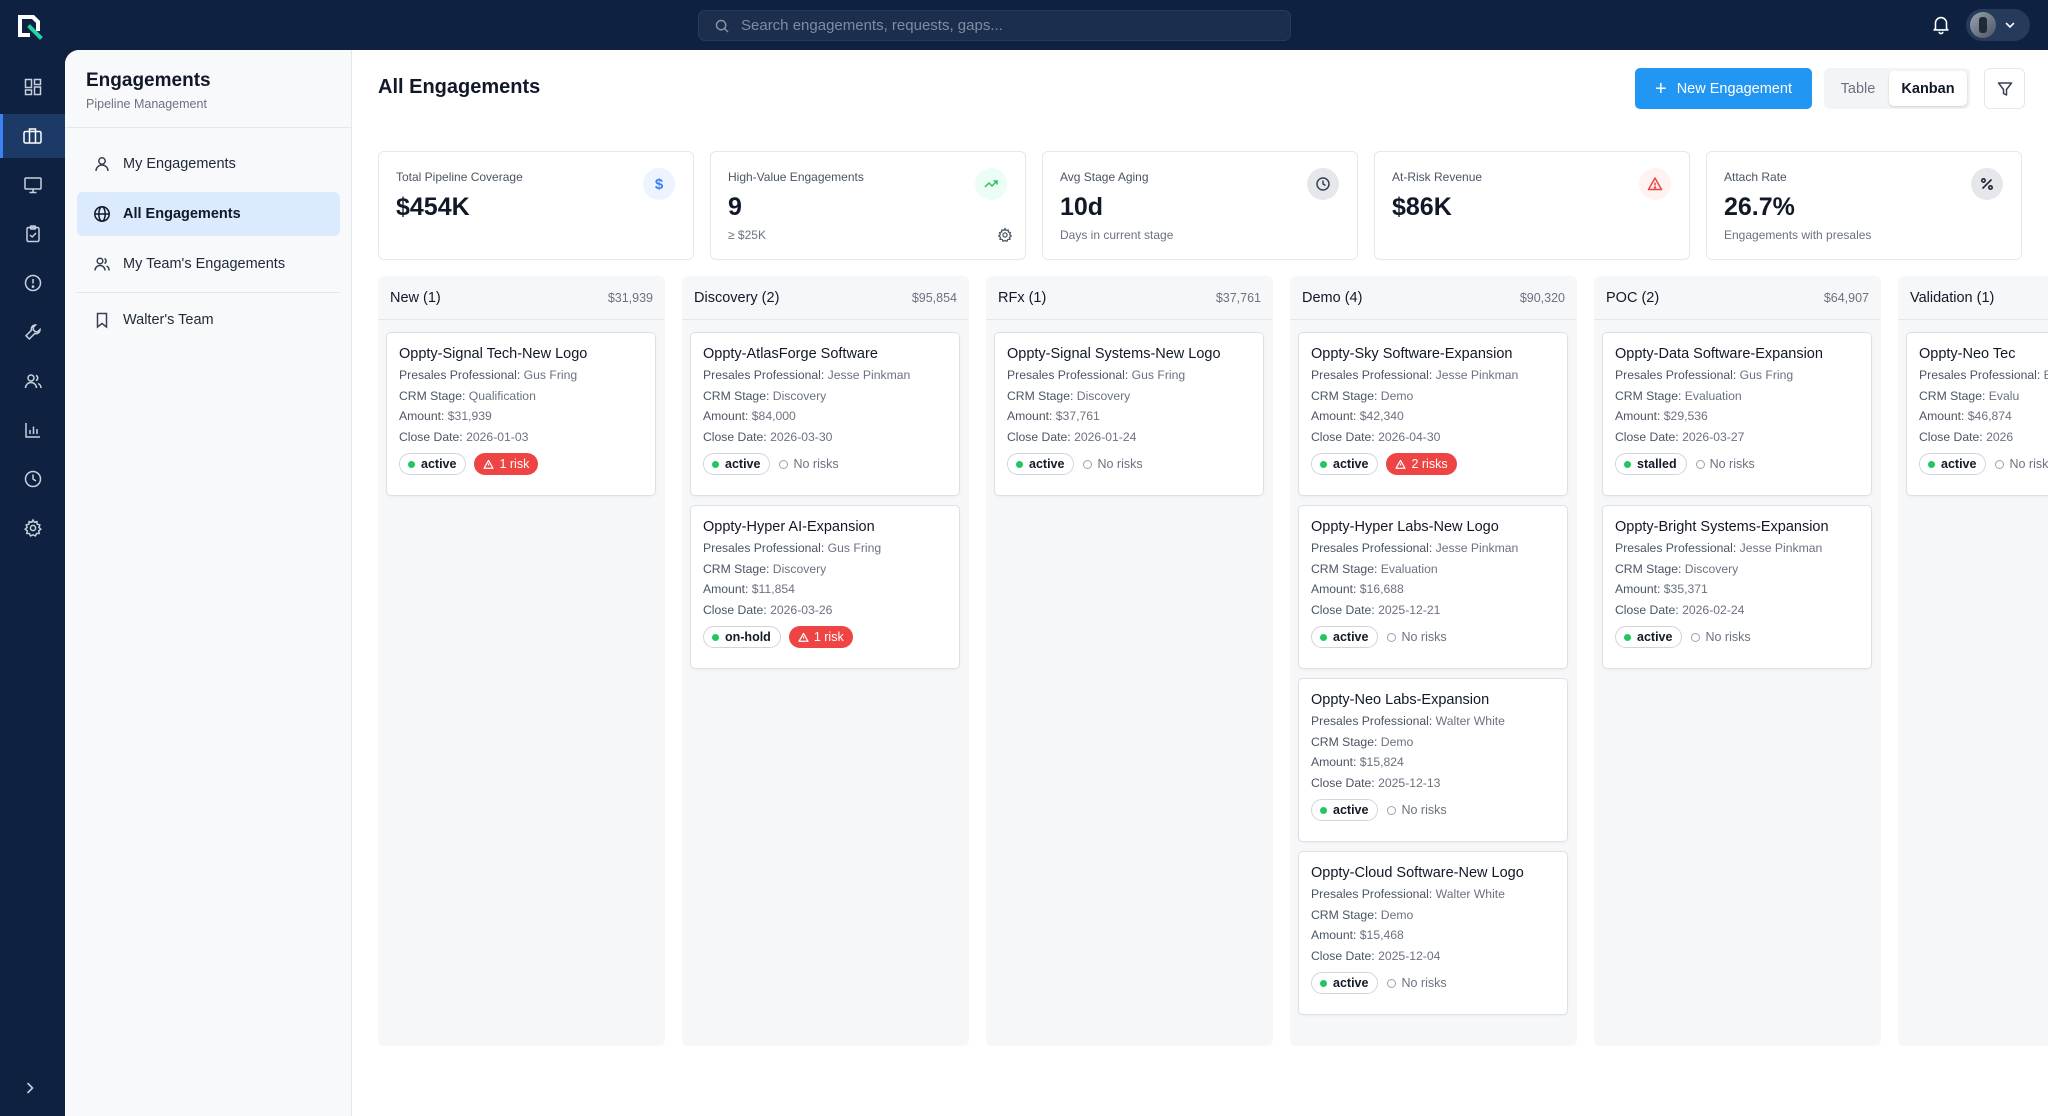 Image resolution: width=2048 pixels, height=1116 pixels. Describe the element at coordinates (1332, 297) in the screenshot. I see `column-title: Demo (4)` at that location.